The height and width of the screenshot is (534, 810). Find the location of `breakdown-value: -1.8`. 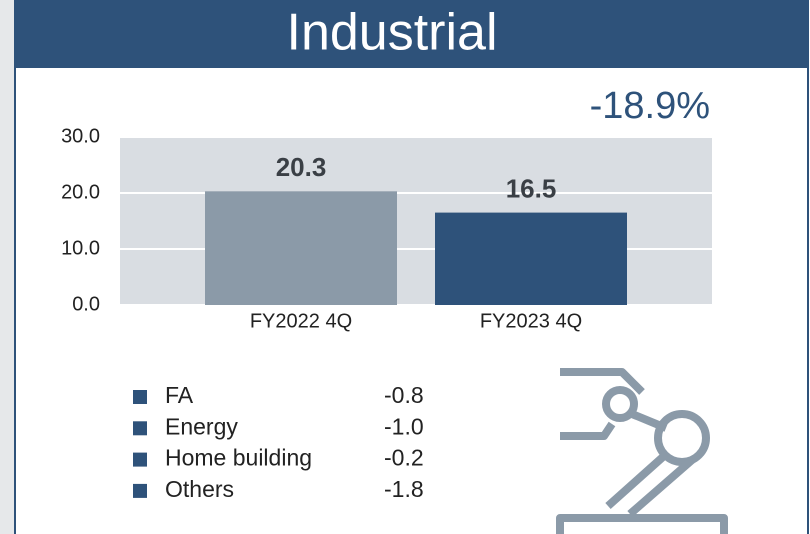

breakdown-value: -1.8 is located at coordinates (404, 489).